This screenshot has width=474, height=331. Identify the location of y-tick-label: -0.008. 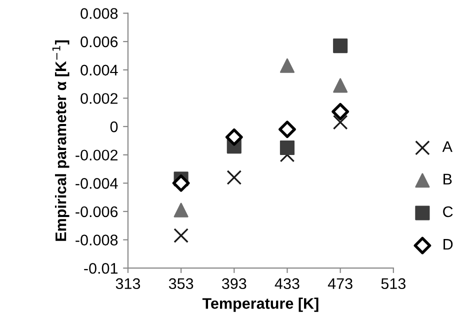
(97, 240).